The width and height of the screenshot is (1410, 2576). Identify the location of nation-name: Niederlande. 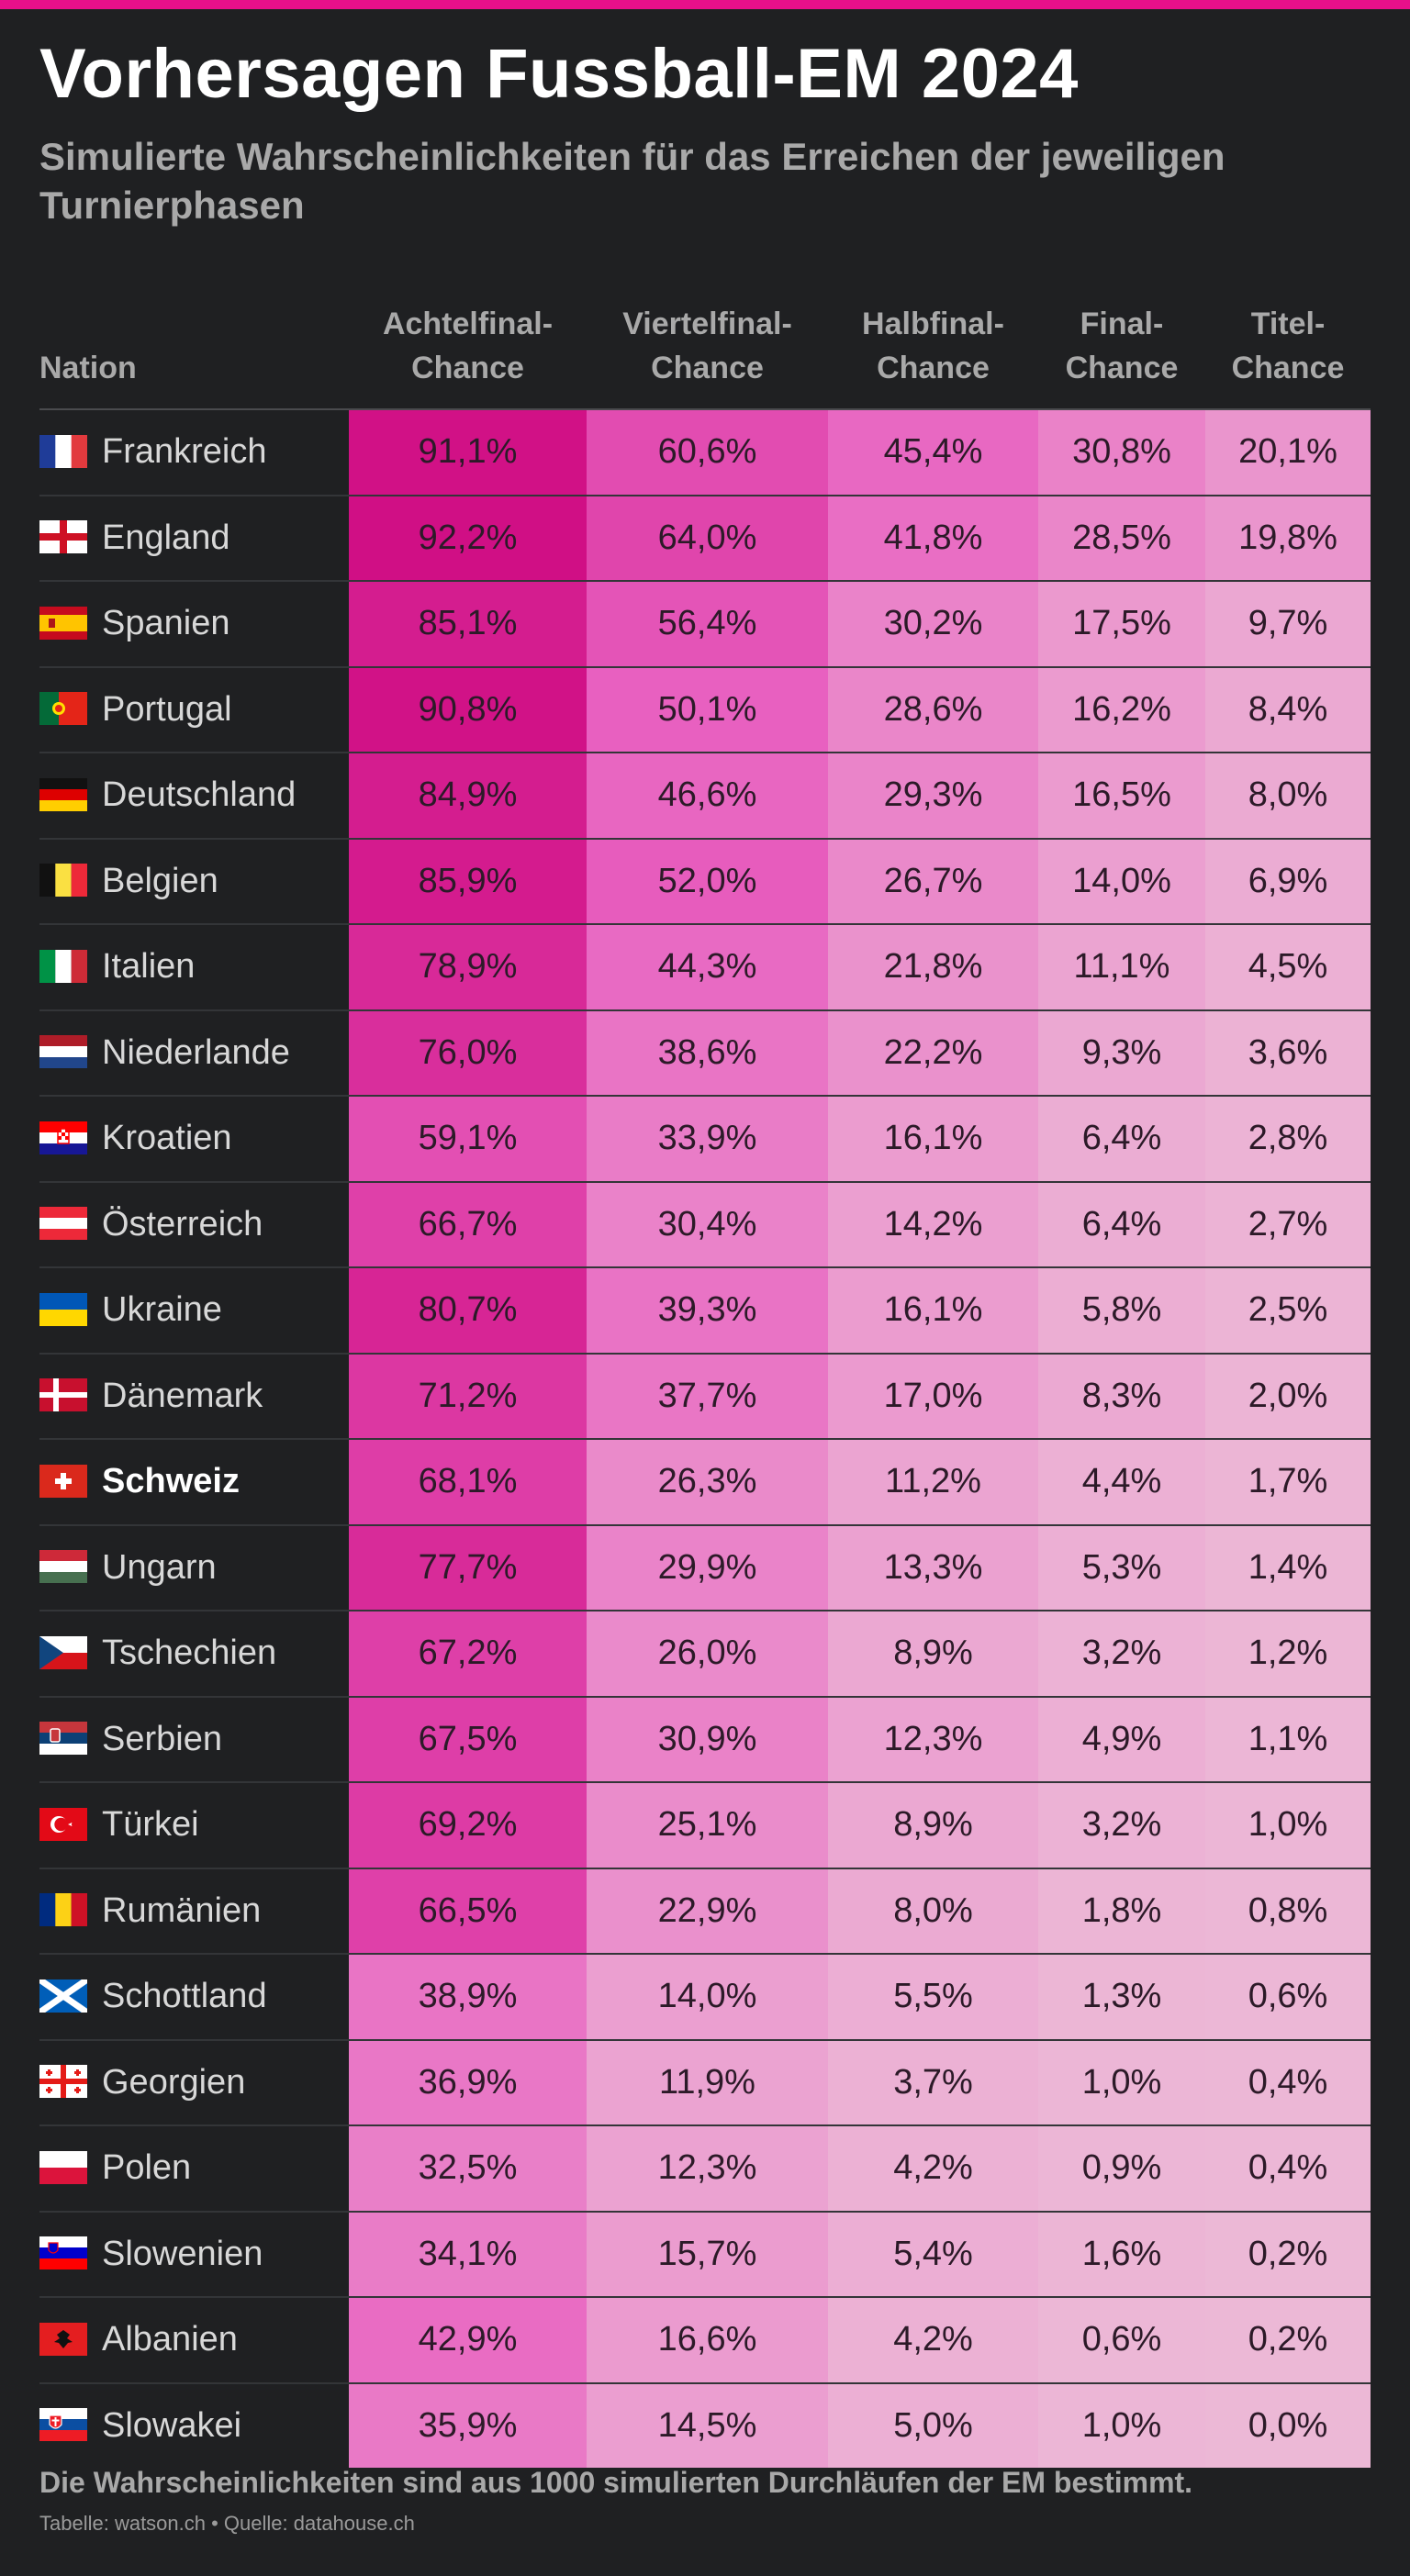
(196, 1052).